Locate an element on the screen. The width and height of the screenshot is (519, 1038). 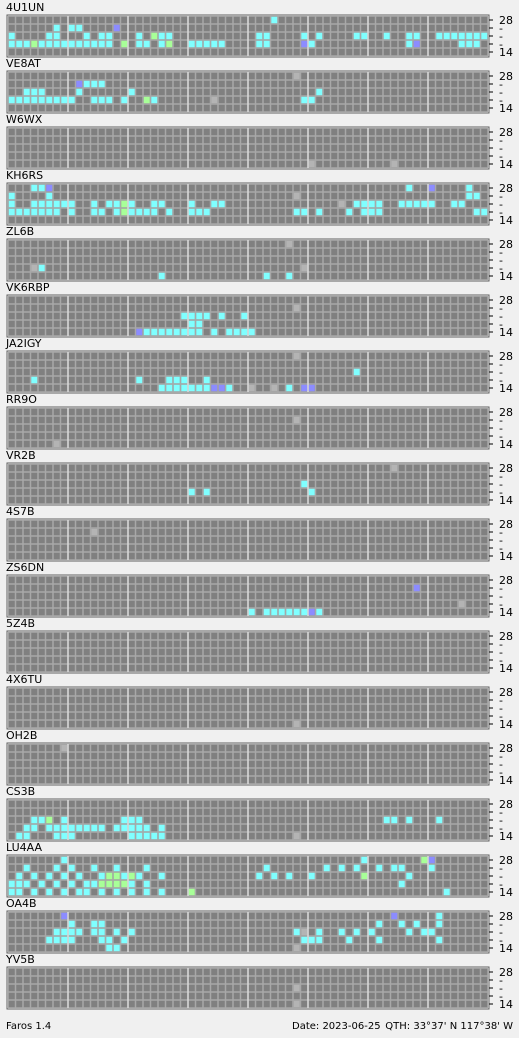
station-name: OH2B is located at coordinates (21, 735).